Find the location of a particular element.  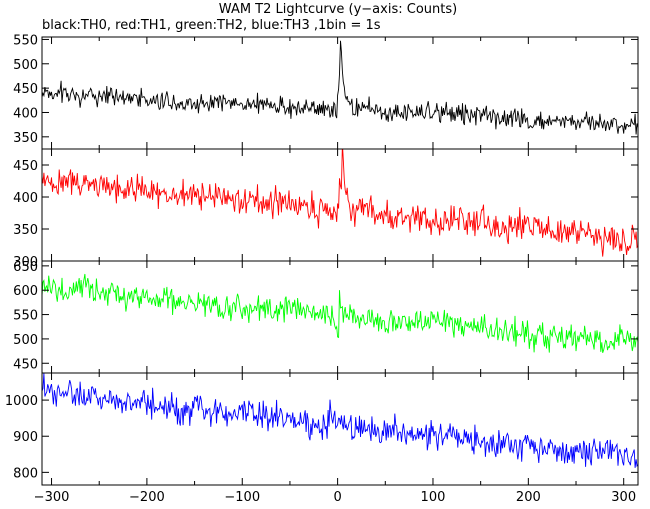

x-tick-label: 300 is located at coordinates (623, 497).